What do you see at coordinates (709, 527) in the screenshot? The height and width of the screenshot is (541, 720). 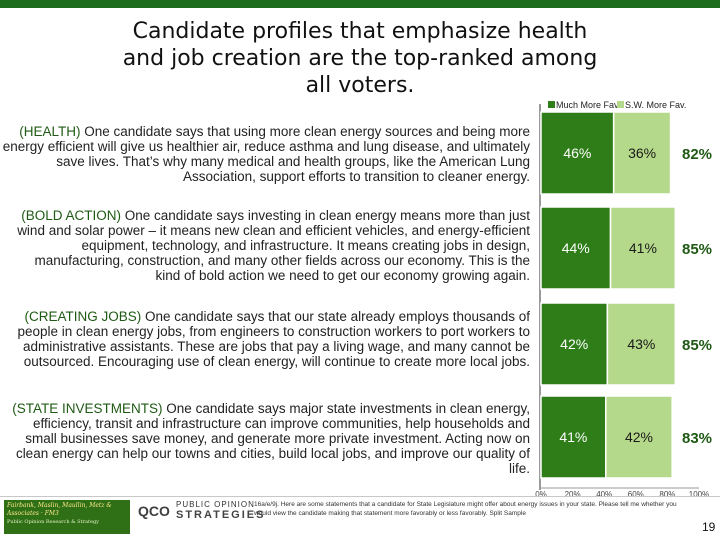 I see `page-number: 19` at bounding box center [709, 527].